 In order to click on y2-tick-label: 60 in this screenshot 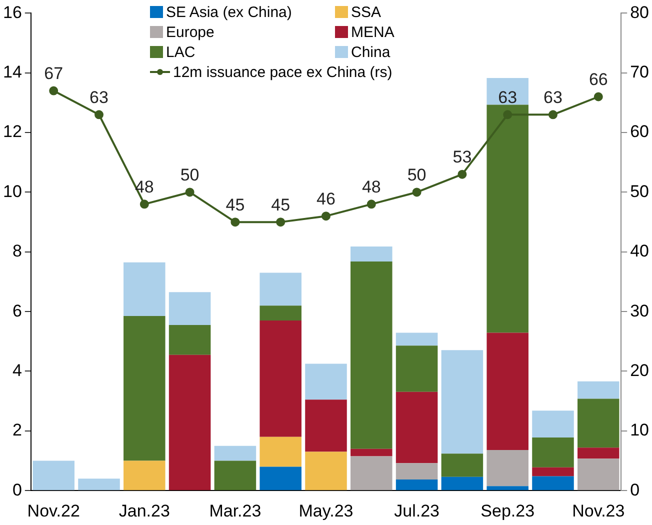, I will do `click(640, 132)`.